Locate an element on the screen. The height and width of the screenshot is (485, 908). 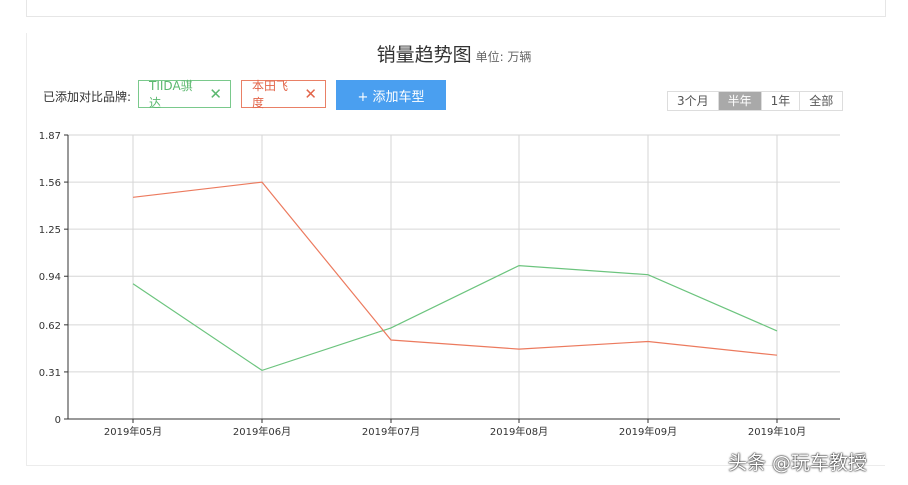
brand-tag-tiida: TIIDA骐达 ✕ is located at coordinates (184, 94).